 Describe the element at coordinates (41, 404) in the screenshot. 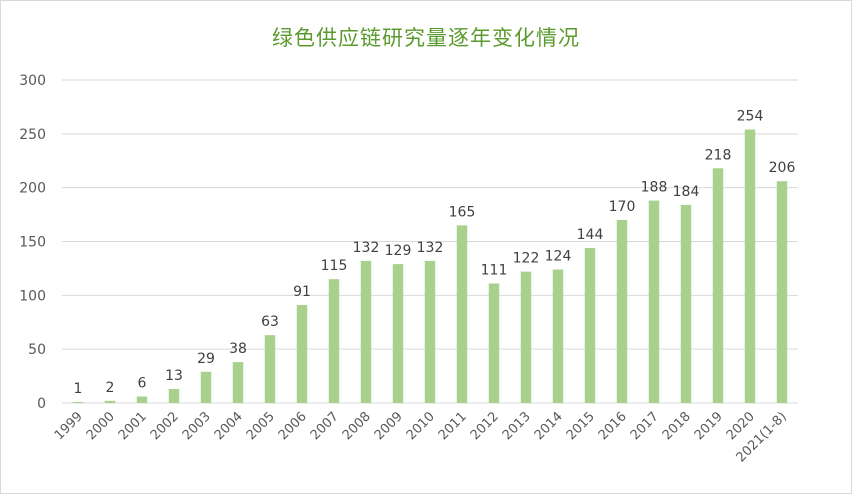

I see `y-tick-label: 0` at that location.